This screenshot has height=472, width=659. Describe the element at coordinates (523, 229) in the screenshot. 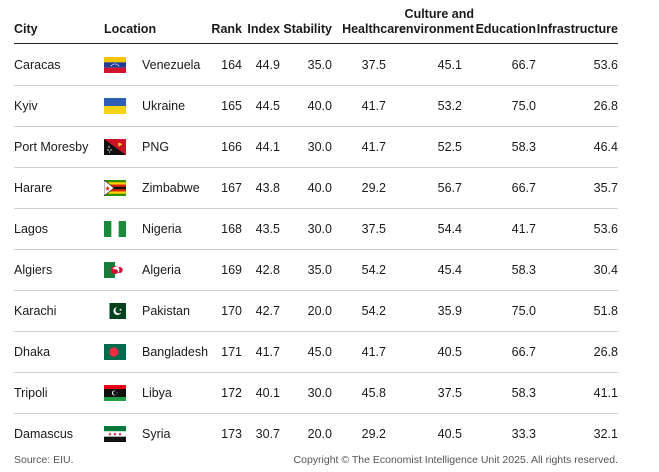

I see `education-cell: 41.7` at that location.